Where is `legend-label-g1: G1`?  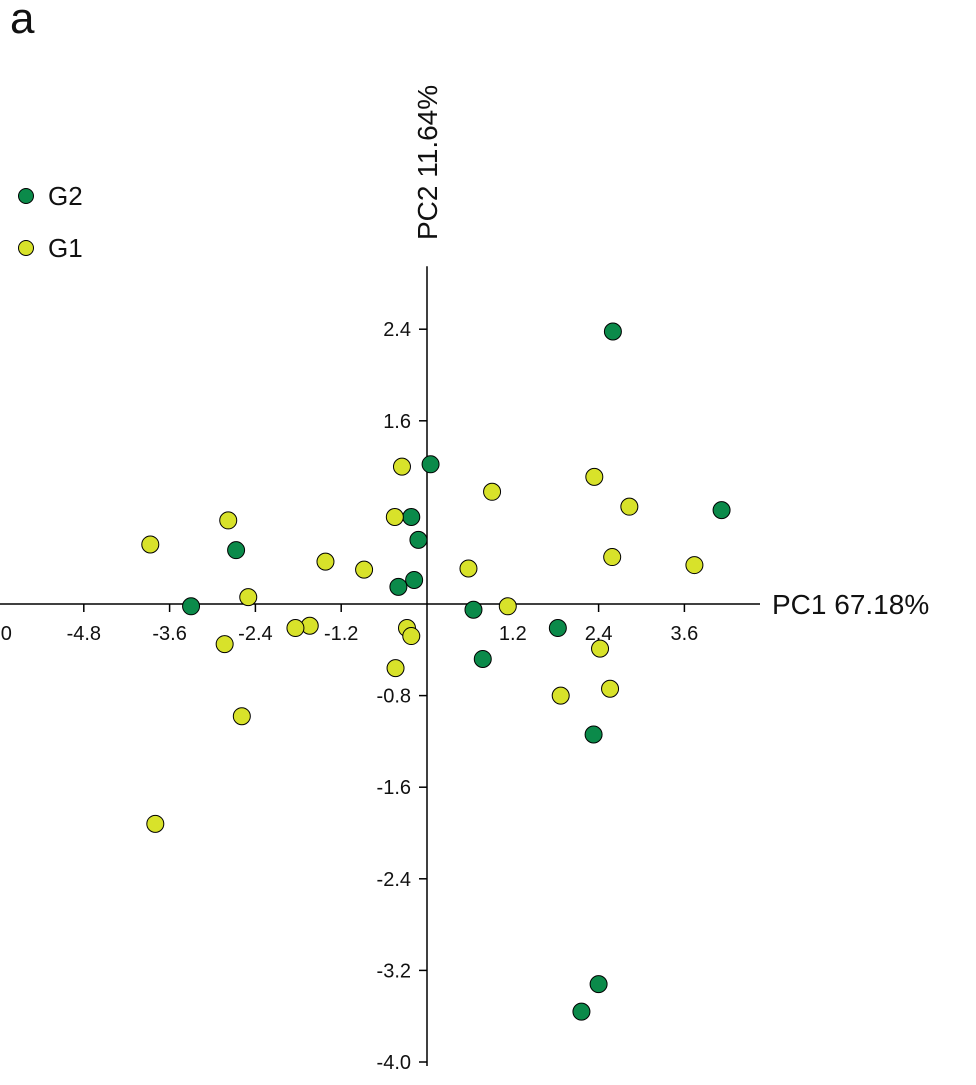 legend-label-g1: G1 is located at coordinates (65, 247).